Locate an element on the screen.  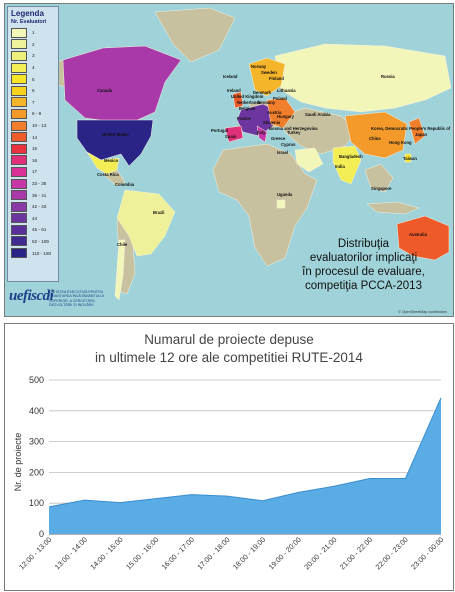
label-colombia: Colombia is located at coordinates (125, 184).